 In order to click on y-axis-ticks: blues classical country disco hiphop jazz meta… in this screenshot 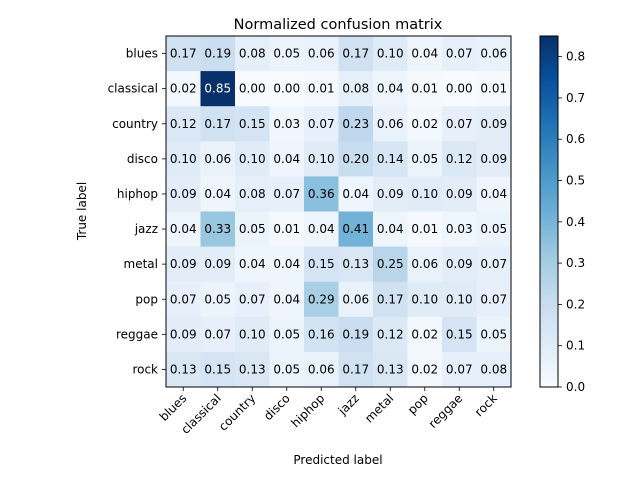, I will do `click(137, 211)`.